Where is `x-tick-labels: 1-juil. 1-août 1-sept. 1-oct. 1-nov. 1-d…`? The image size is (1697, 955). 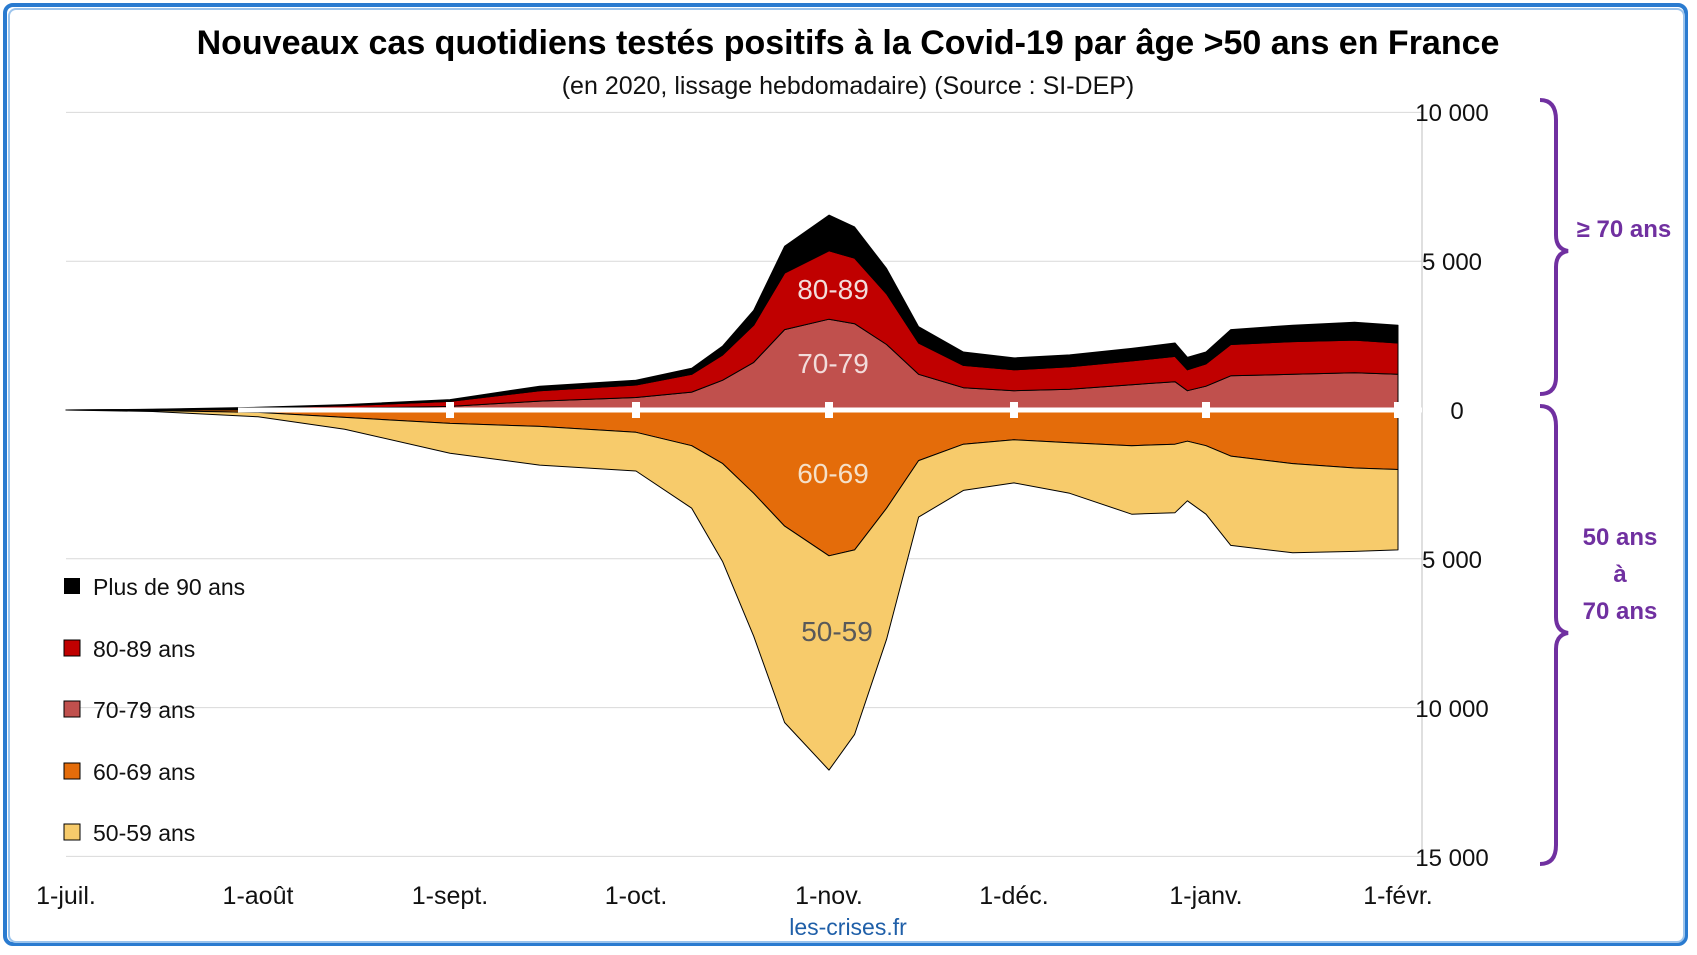
x-tick-labels: 1-juil. 1-août 1-sept. 1-oct. 1-nov. 1-d… is located at coordinates (734, 896).